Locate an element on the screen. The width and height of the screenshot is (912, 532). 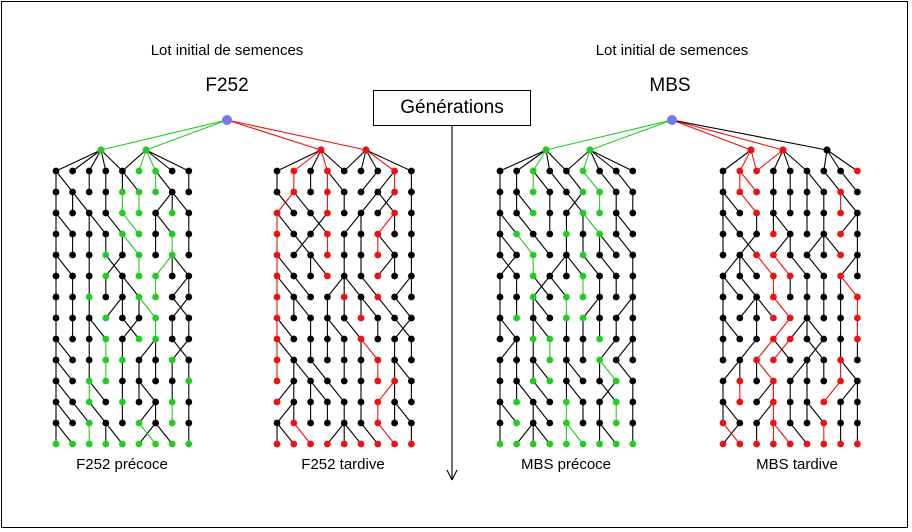
f252-late-parent-dot is located at coordinates (366, 150).